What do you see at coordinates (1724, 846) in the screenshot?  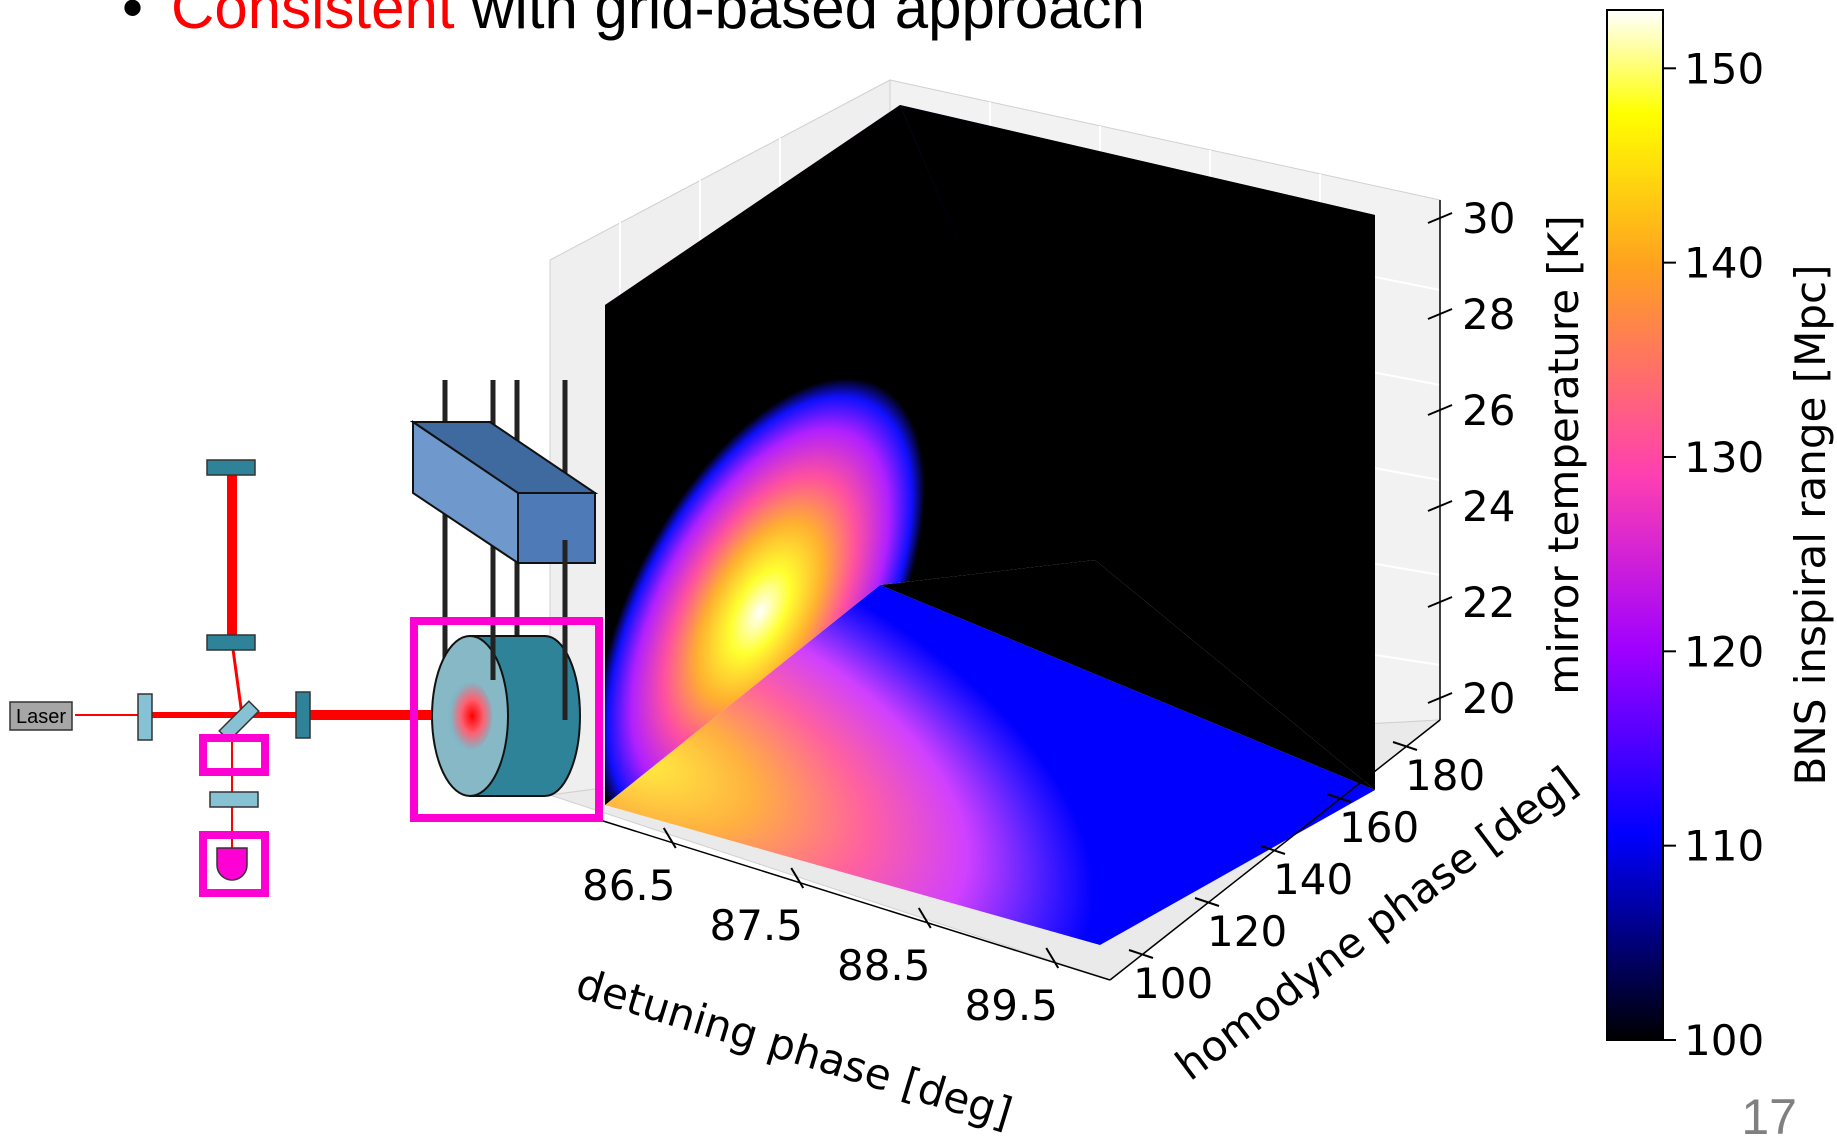 I see `colorbar-tick-label: 110` at bounding box center [1724, 846].